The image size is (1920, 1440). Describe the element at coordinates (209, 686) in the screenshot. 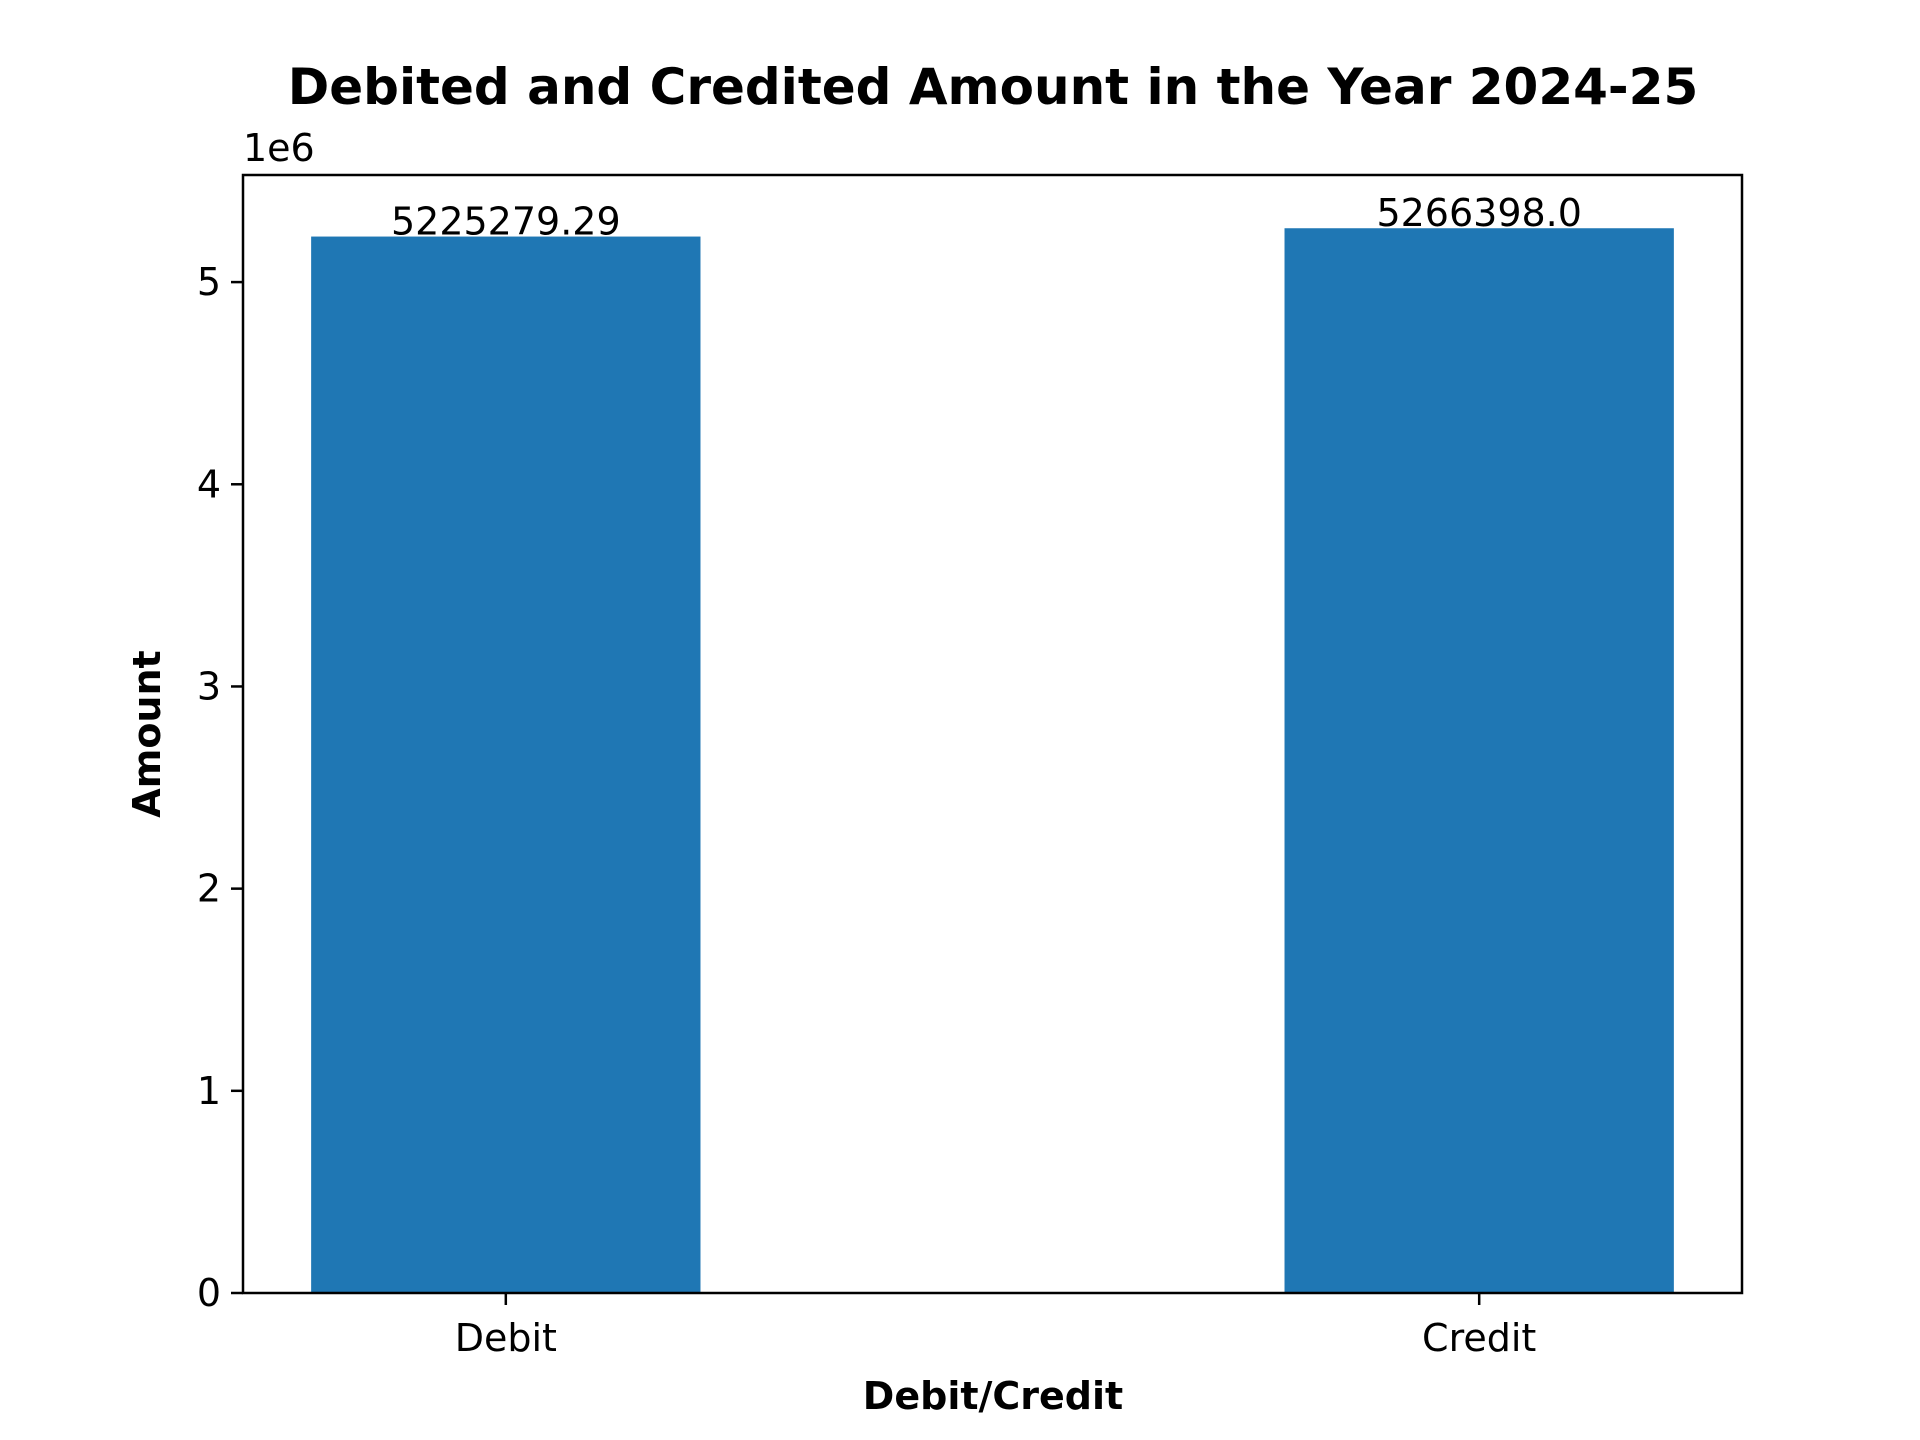

I see `y-tick-label: 3` at that location.